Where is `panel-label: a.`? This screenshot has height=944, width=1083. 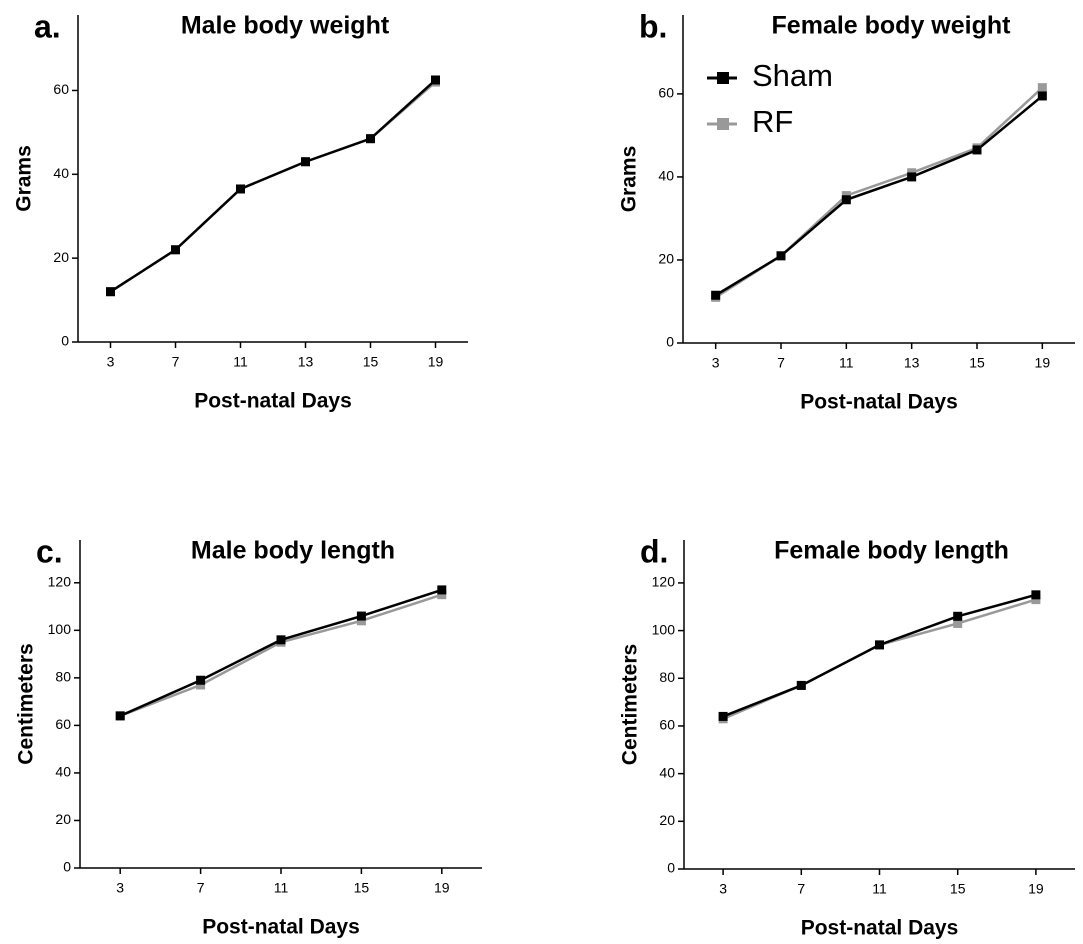
panel-label: a. is located at coordinates (47, 26).